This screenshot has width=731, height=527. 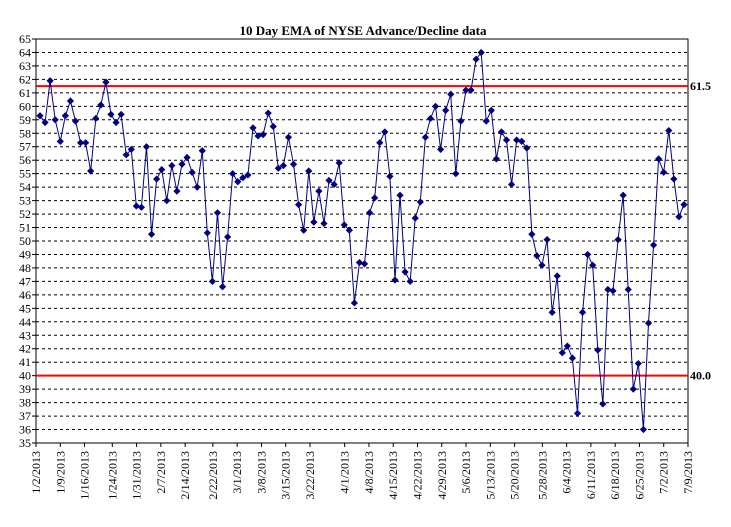 What do you see at coordinates (639, 475) in the screenshot?
I see `x-tick-label: 6/25/2013` at bounding box center [639, 475].